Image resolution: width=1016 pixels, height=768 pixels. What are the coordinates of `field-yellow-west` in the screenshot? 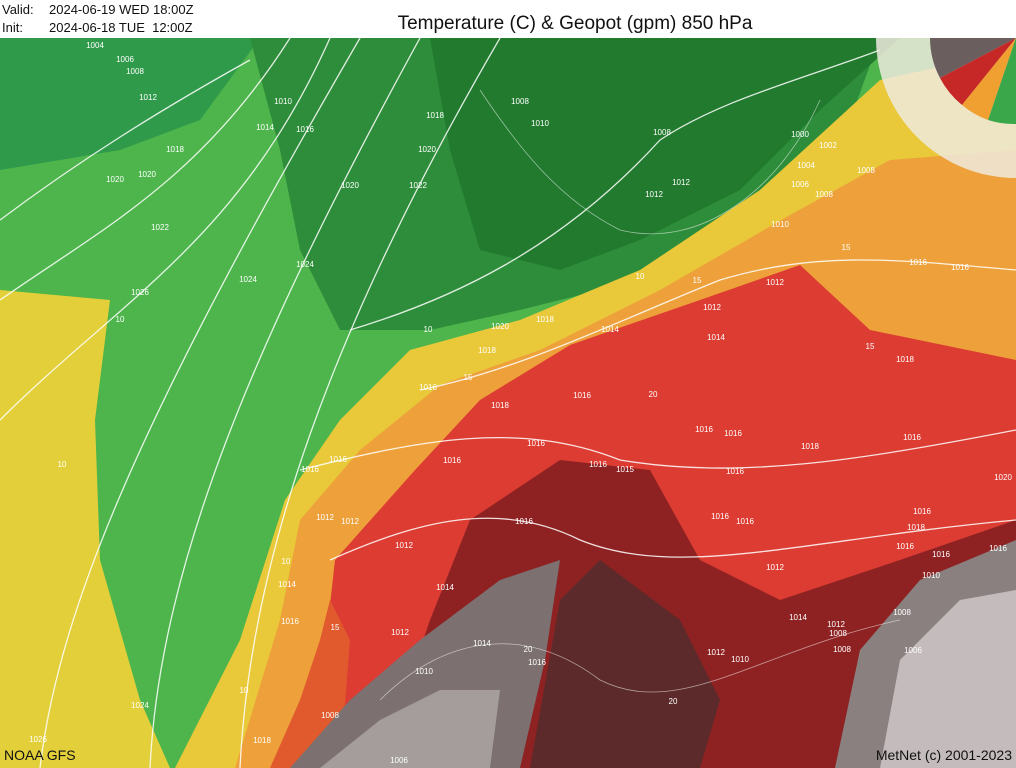 It's located at (85, 529).